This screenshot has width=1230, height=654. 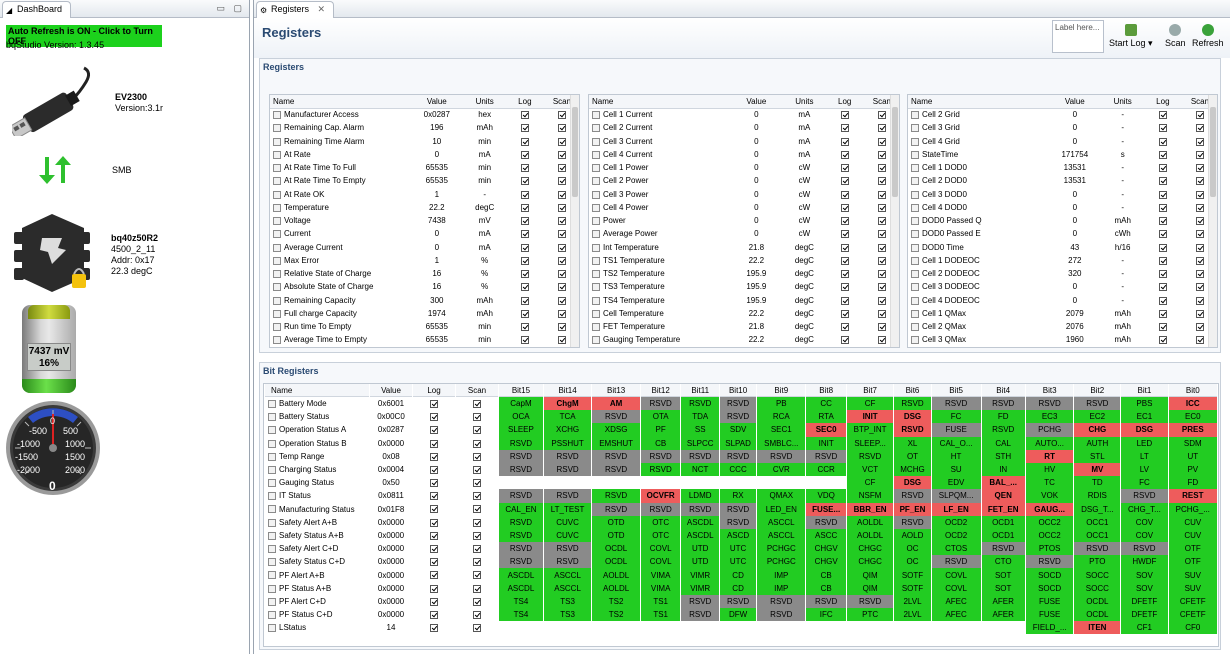 What do you see at coordinates (870, 390) in the screenshot?
I see `column-header: Bit7` at bounding box center [870, 390].